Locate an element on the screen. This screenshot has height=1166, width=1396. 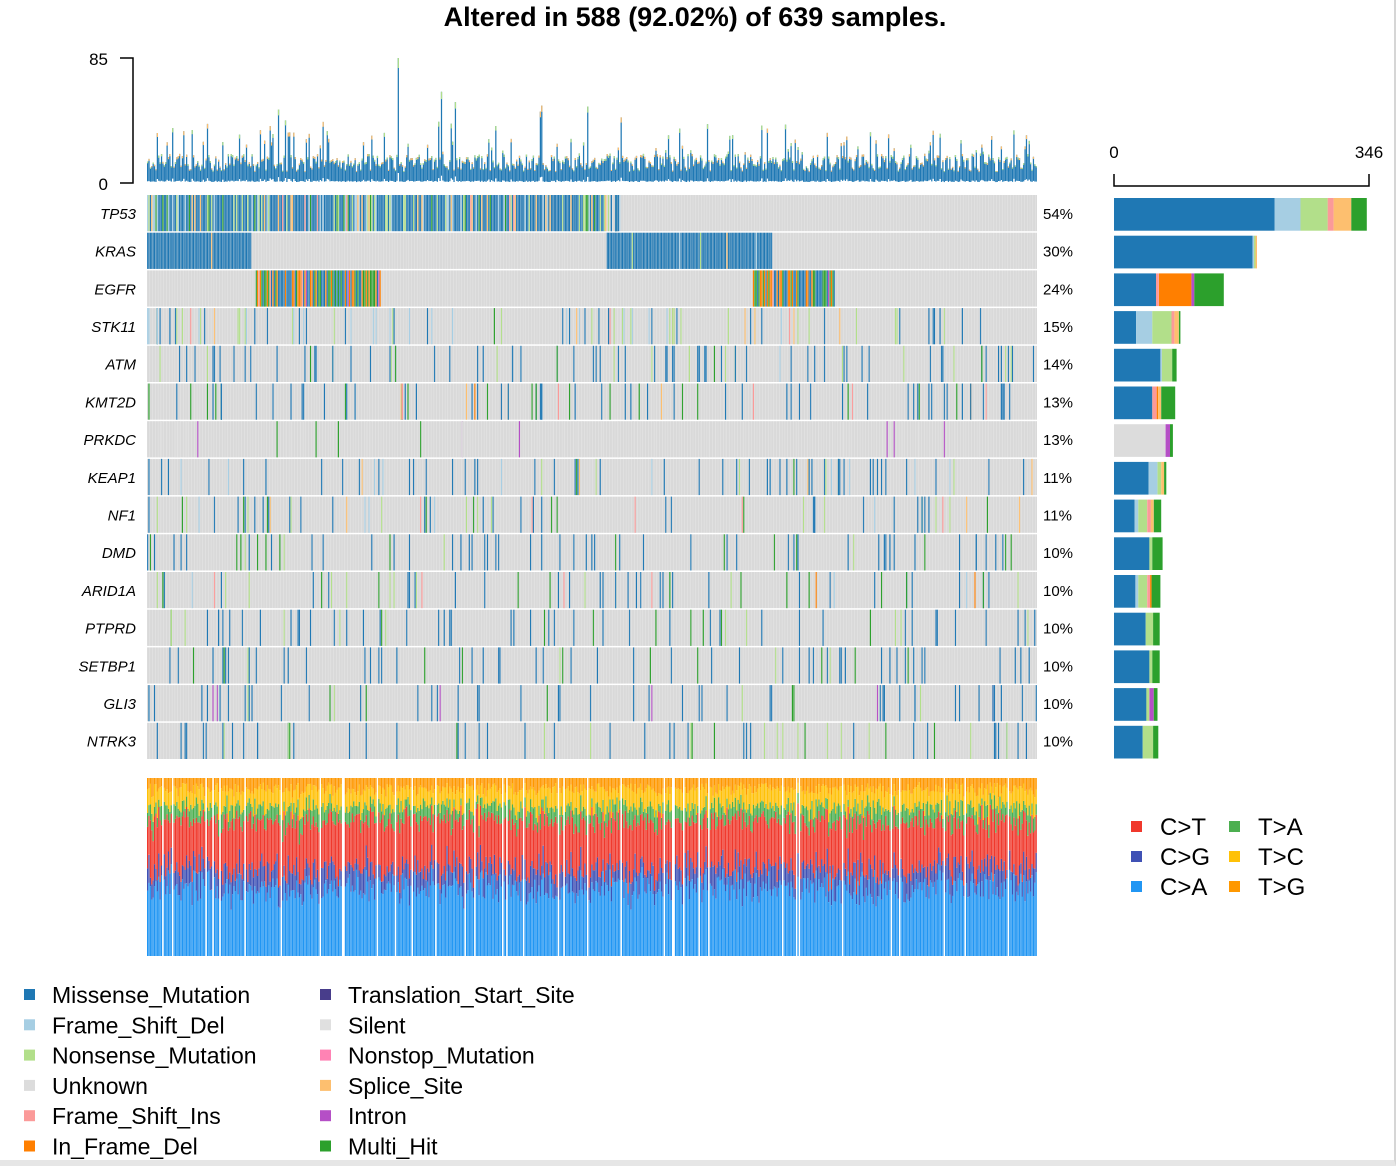
cell-keap1 is located at coordinates (826, 477).